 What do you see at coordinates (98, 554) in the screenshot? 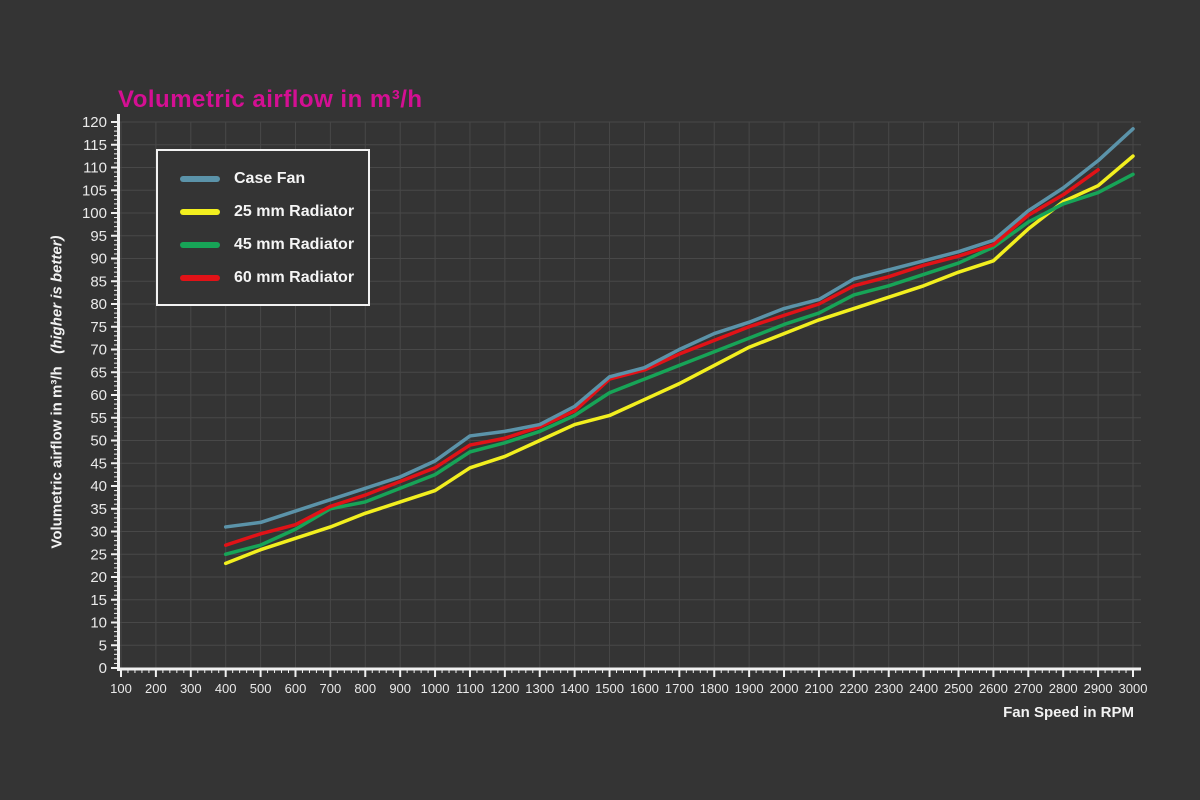
I see `y-tick-label: 25` at bounding box center [98, 554].